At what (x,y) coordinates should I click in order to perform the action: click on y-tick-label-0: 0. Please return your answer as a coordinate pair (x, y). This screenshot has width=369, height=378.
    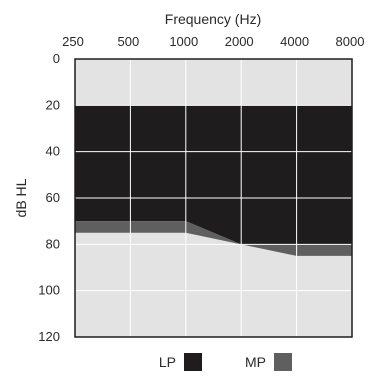
    Looking at the image, I should click on (56, 58).